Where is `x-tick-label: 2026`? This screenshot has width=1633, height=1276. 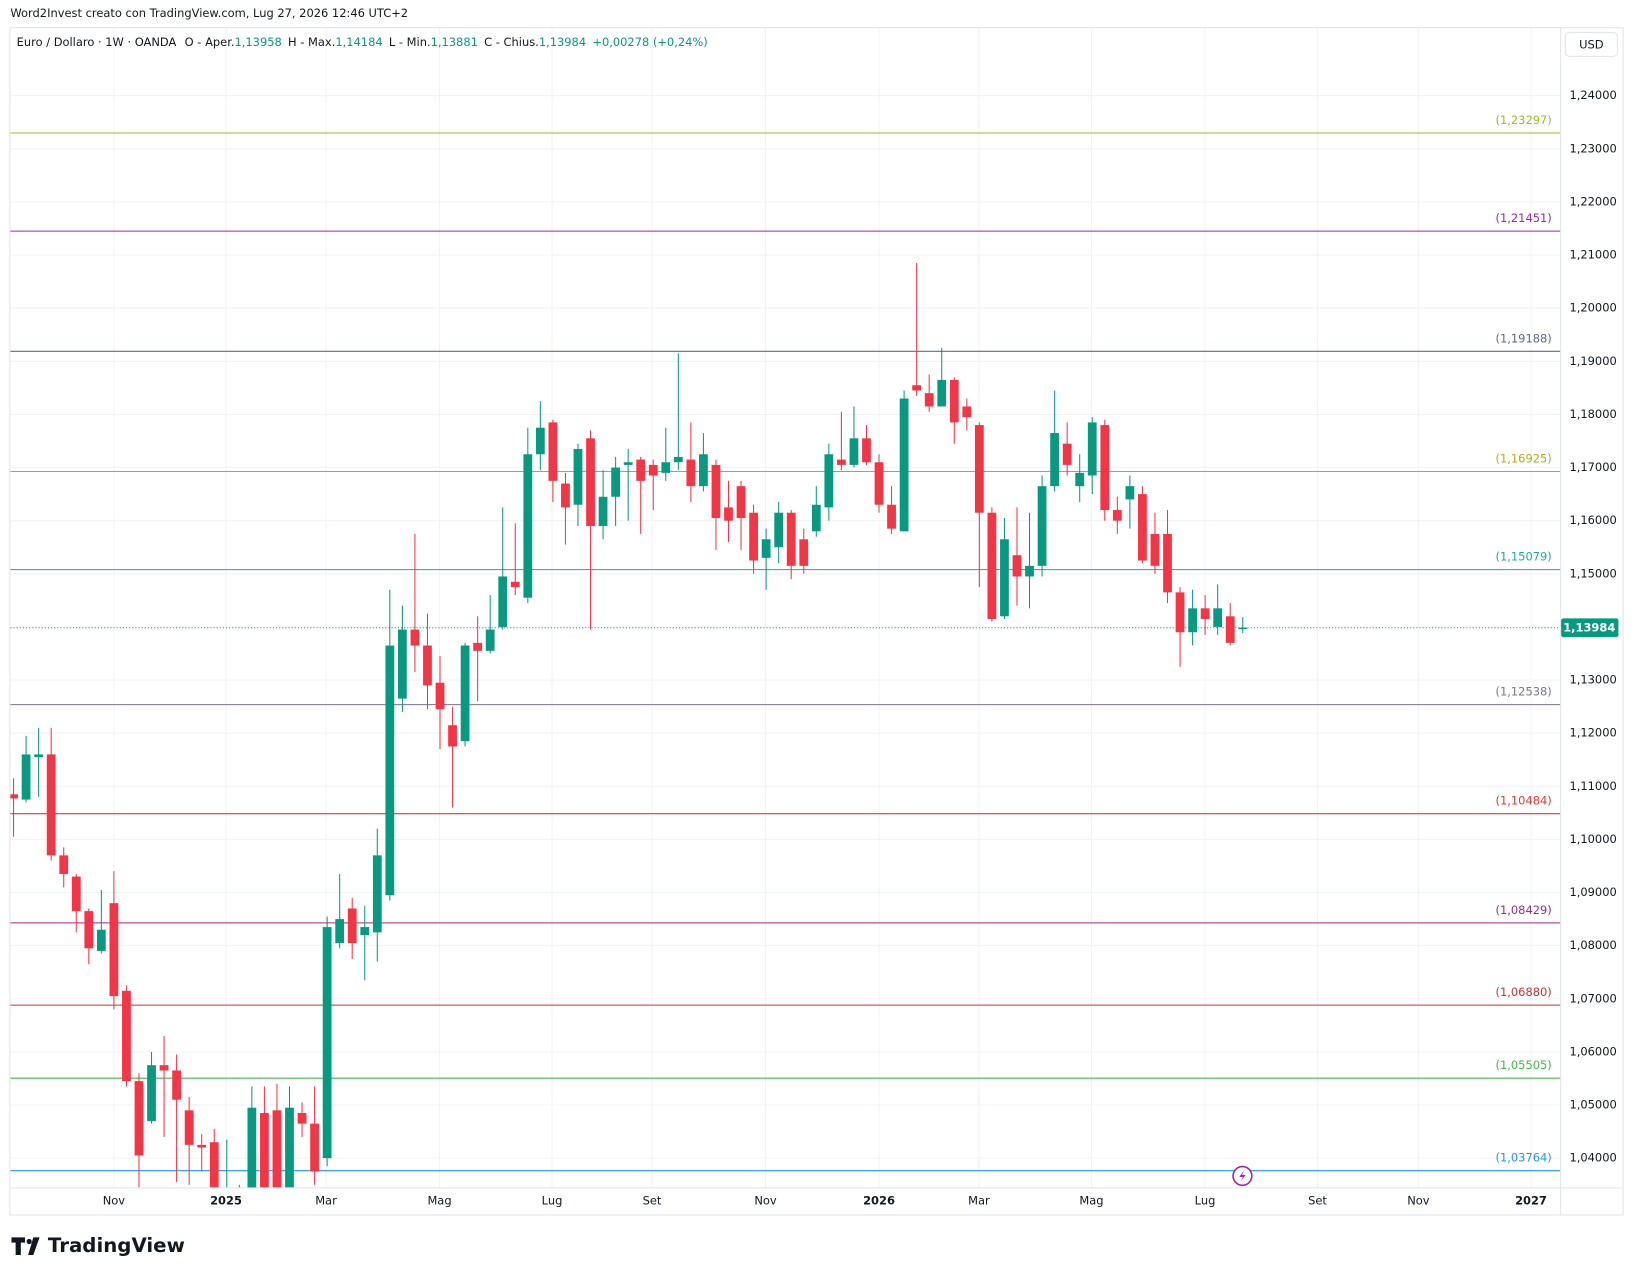
x-tick-label: 2026 is located at coordinates (879, 1200).